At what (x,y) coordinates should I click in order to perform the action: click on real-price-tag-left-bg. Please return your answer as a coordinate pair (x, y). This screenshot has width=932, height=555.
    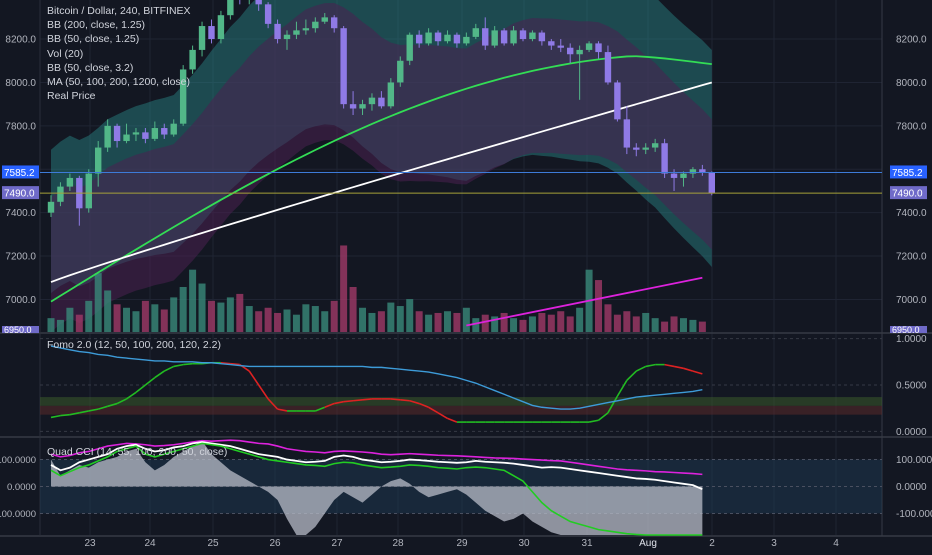
    Looking at the image, I should click on (20, 193).